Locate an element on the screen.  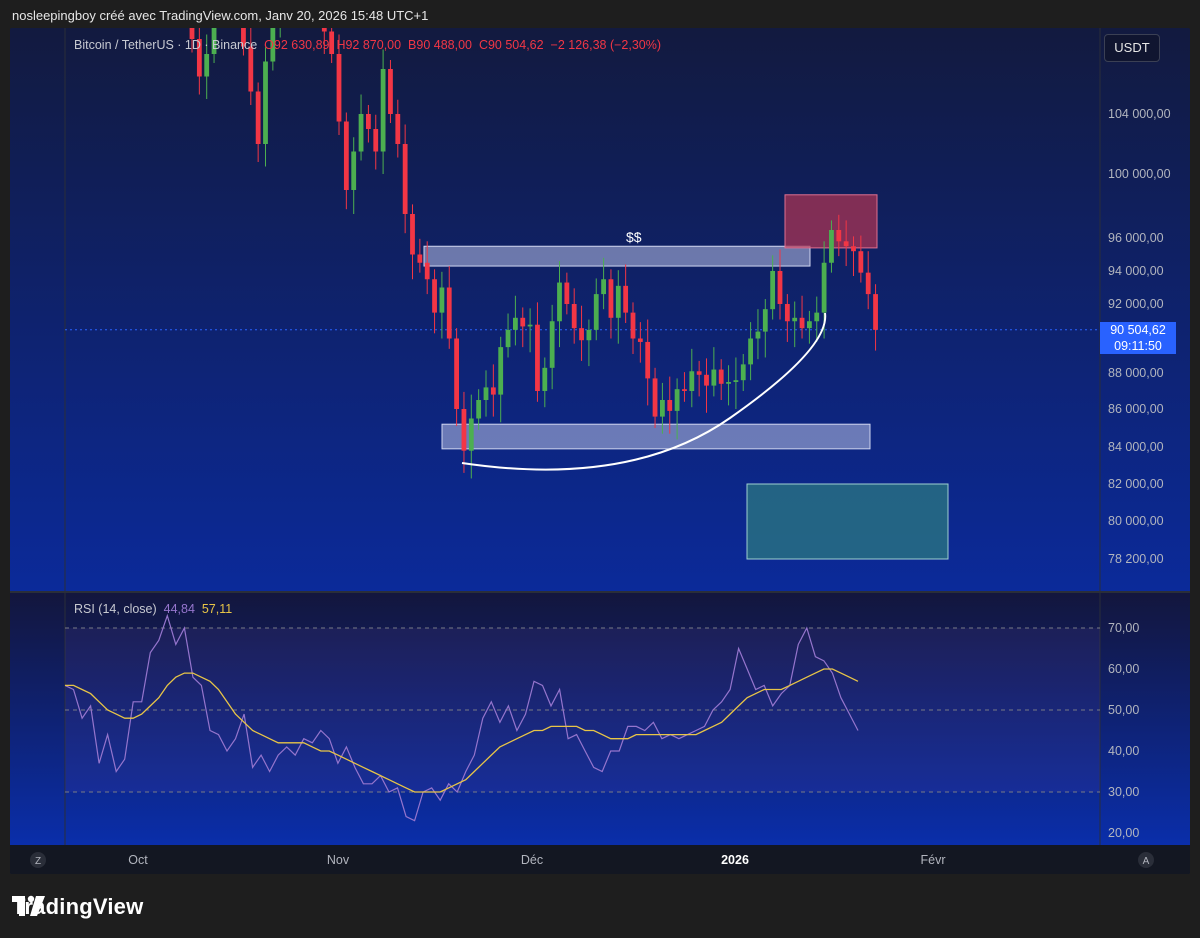
rsi-tick-label: 30,00 is located at coordinates (1123, 792).